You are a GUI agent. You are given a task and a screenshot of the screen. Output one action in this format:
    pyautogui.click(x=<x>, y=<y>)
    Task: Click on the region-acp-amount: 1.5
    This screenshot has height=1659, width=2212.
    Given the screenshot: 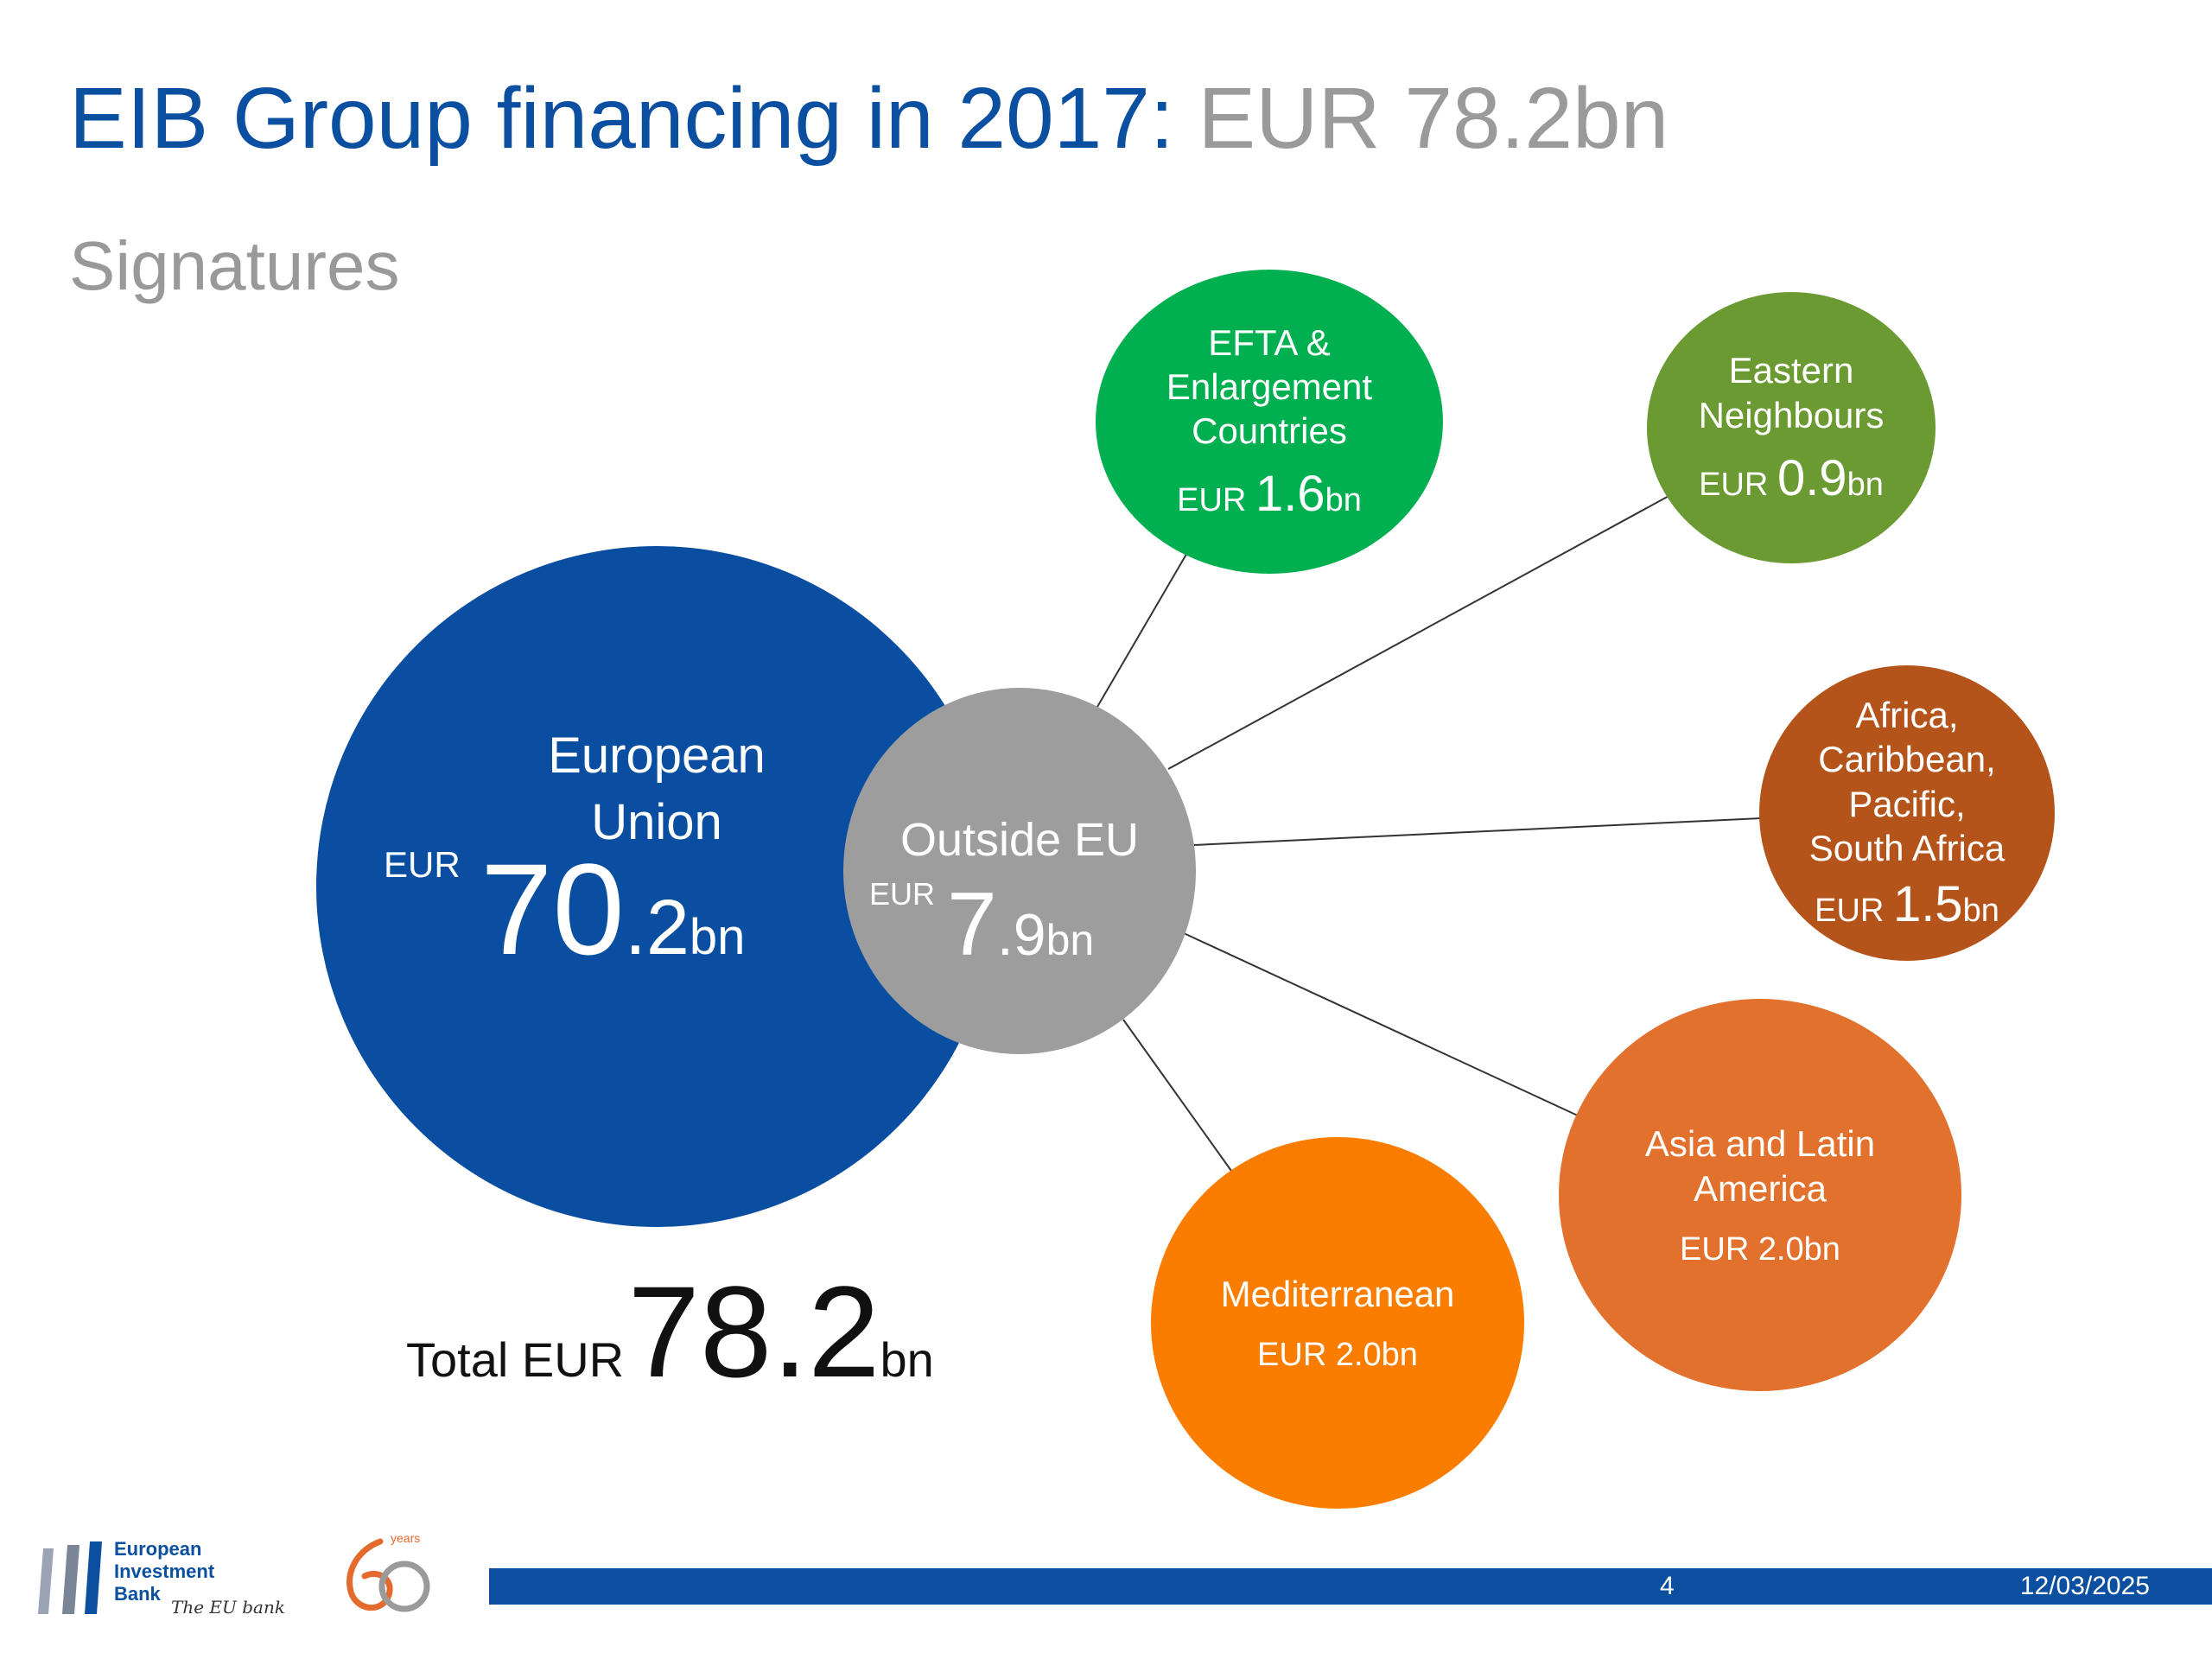 What is the action you would take?
    pyautogui.click(x=1927, y=903)
    